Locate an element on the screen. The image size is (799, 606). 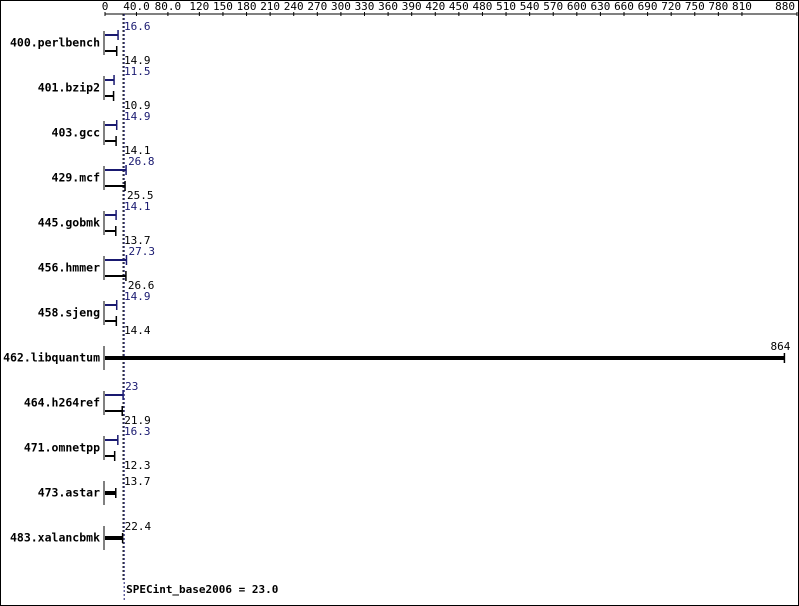
value-label: 864 is located at coordinates (781, 346).